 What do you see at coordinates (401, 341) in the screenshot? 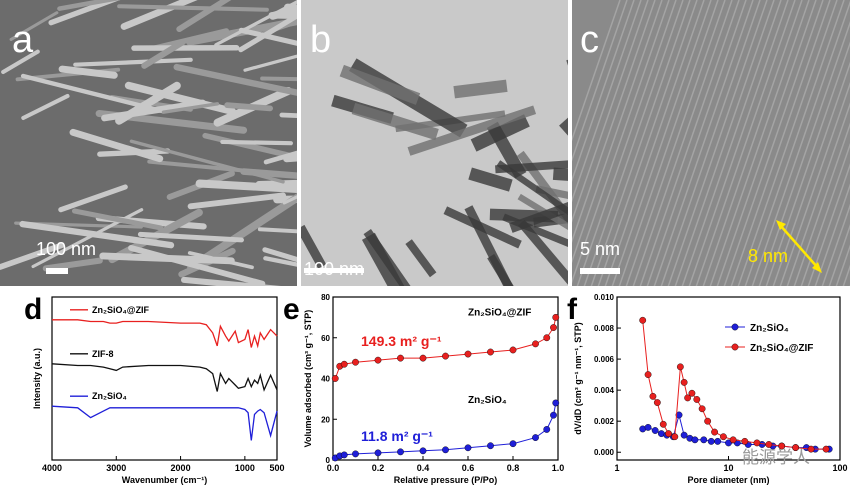
I see `annotation: 149.3 m² g⁻¹` at bounding box center [401, 341].